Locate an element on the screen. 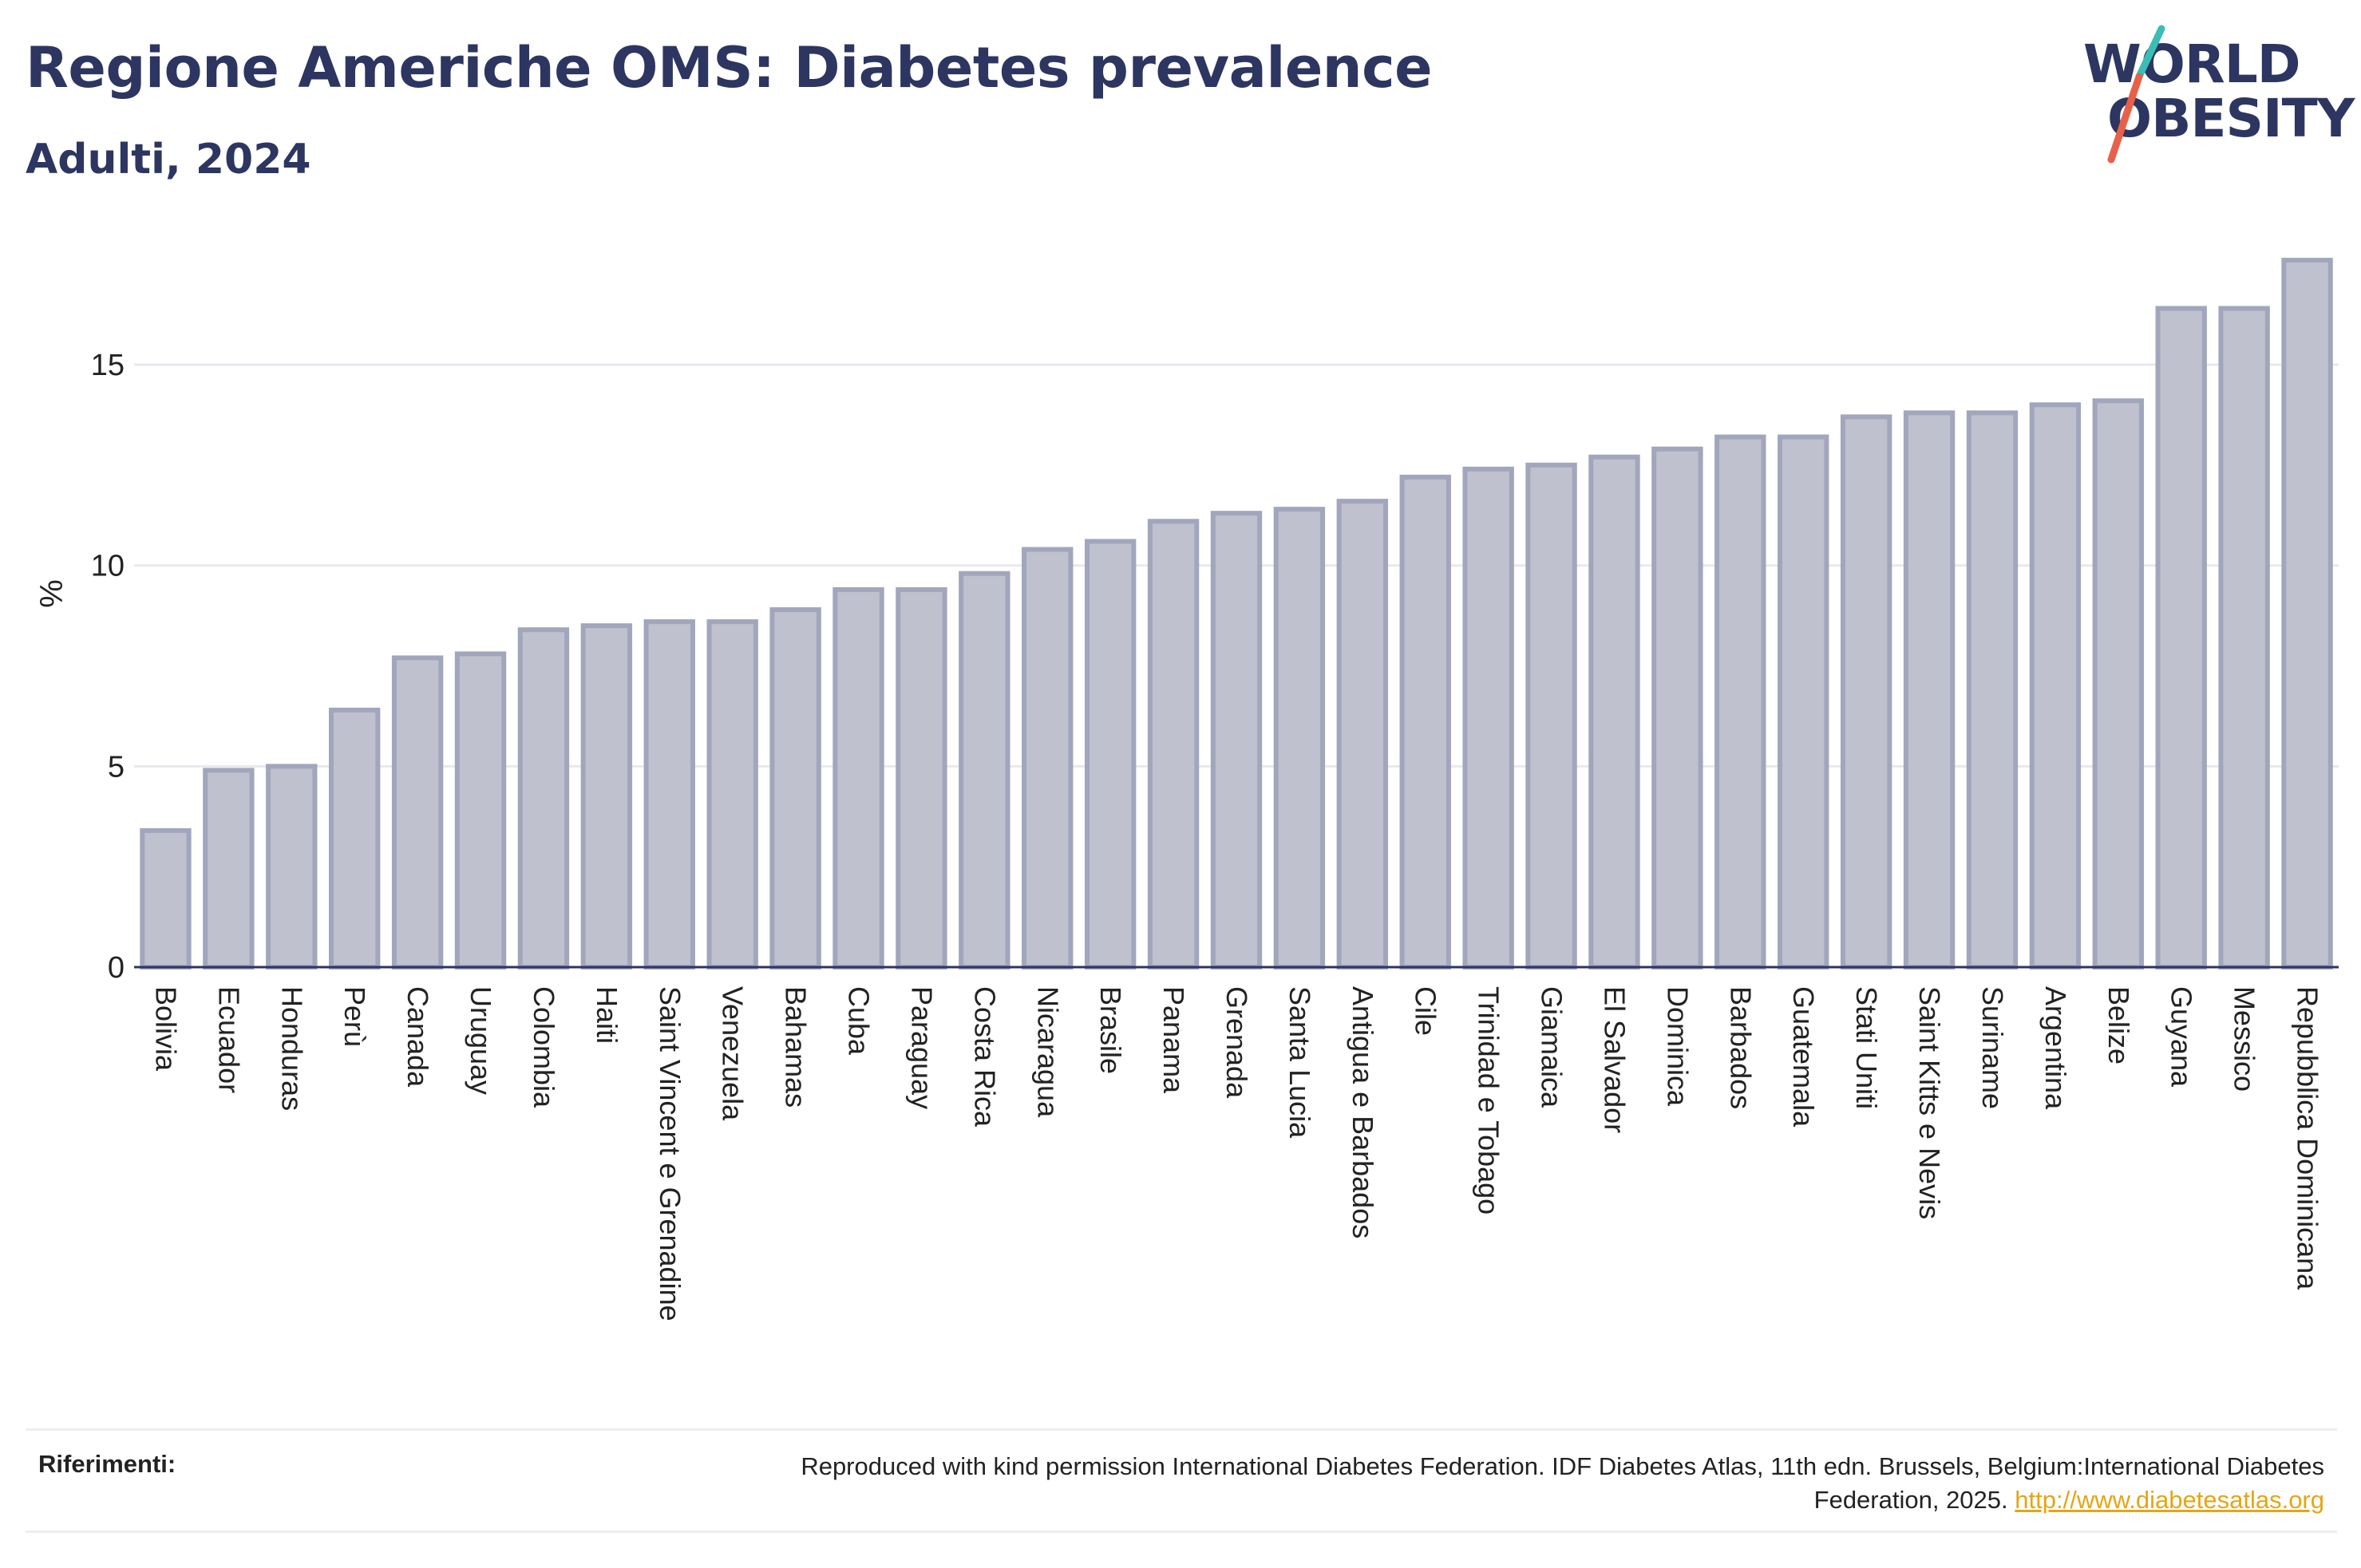  bar-argentina is located at coordinates (2055, 686).